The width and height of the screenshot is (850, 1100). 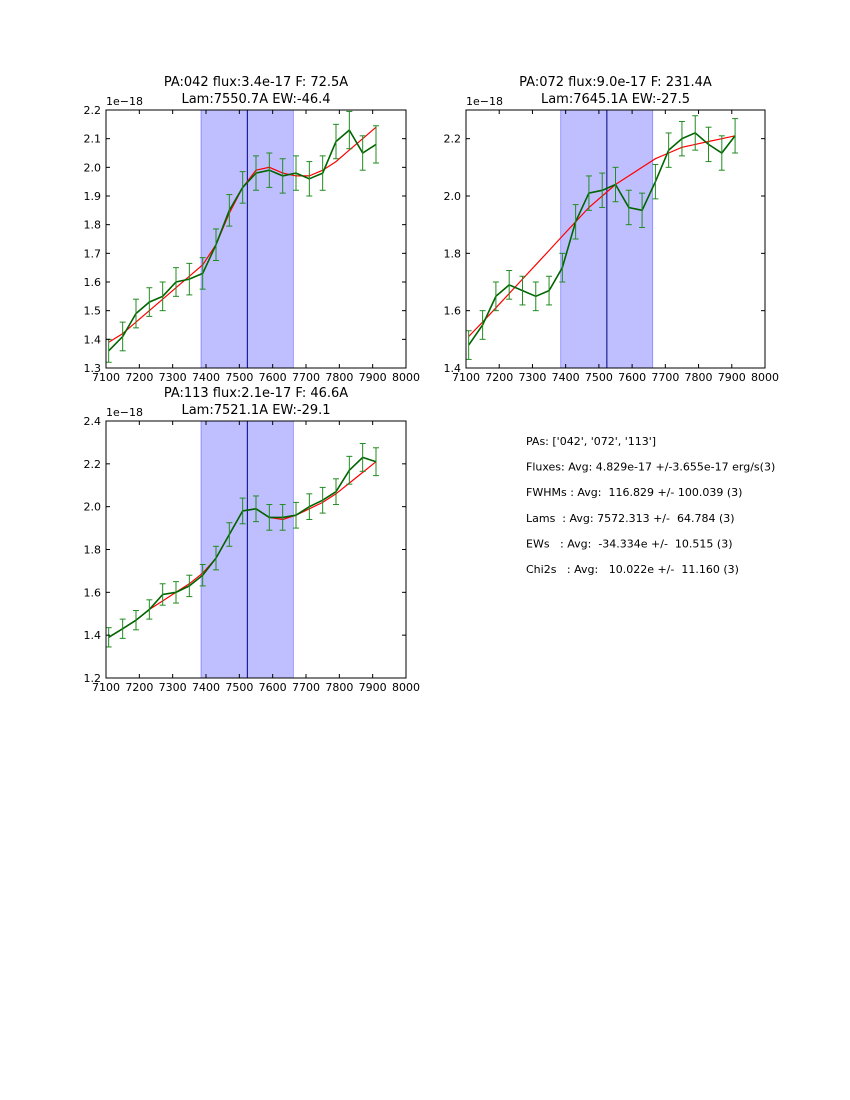 I want to click on x-tick-label: 7700, so click(x=306, y=377).